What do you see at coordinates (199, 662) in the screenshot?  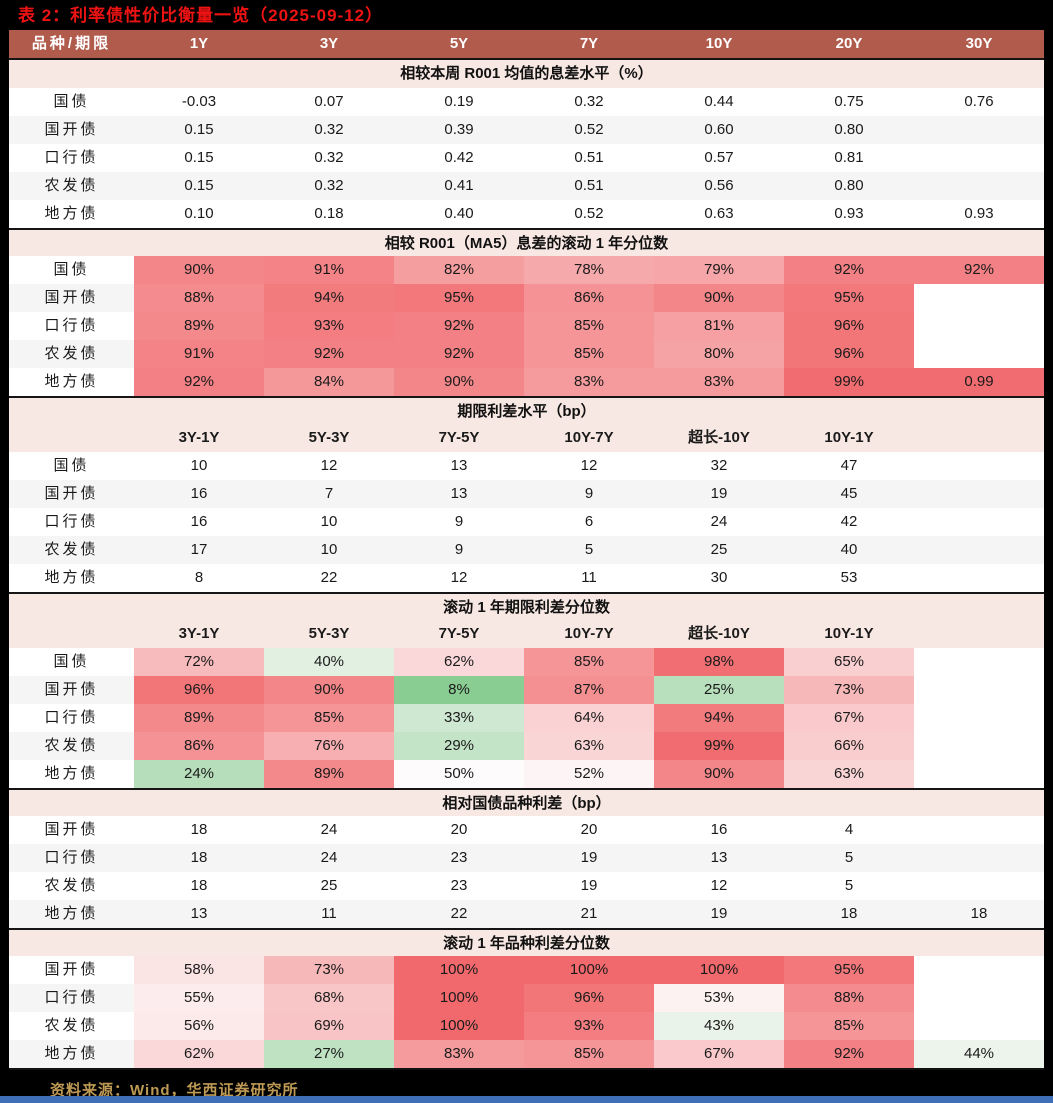 I see `heat-cell: 72%` at bounding box center [199, 662].